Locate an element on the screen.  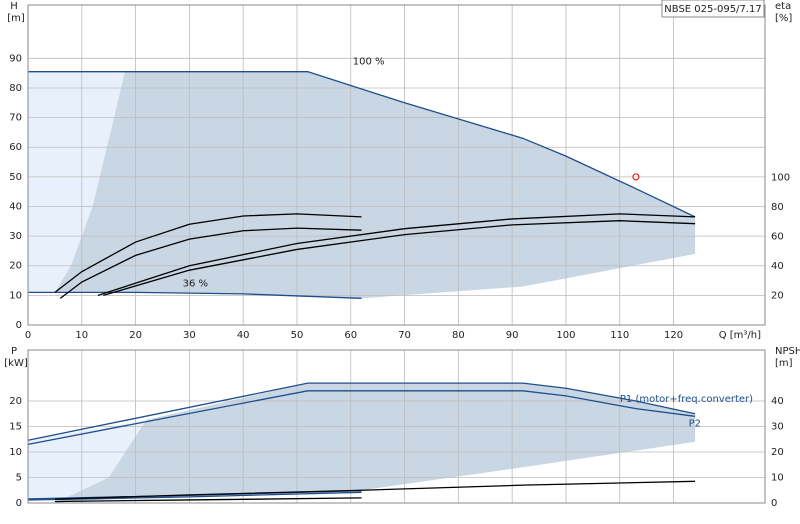
x-tick-label: 70 is located at coordinates (404, 335).